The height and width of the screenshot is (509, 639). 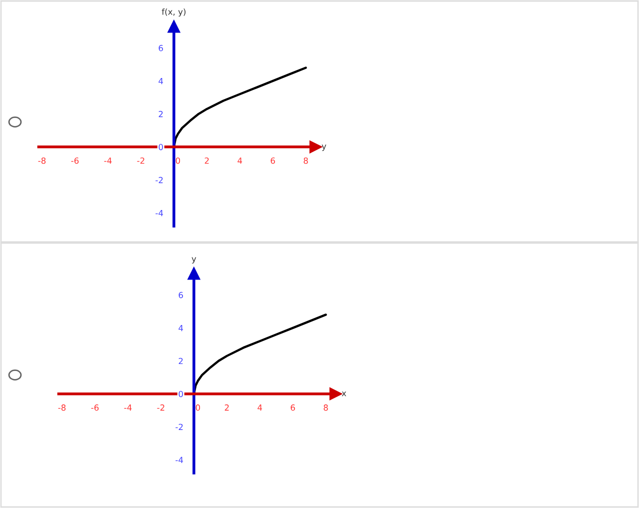 I want to click on y-axis-title: f(x, y), so click(x=174, y=12).